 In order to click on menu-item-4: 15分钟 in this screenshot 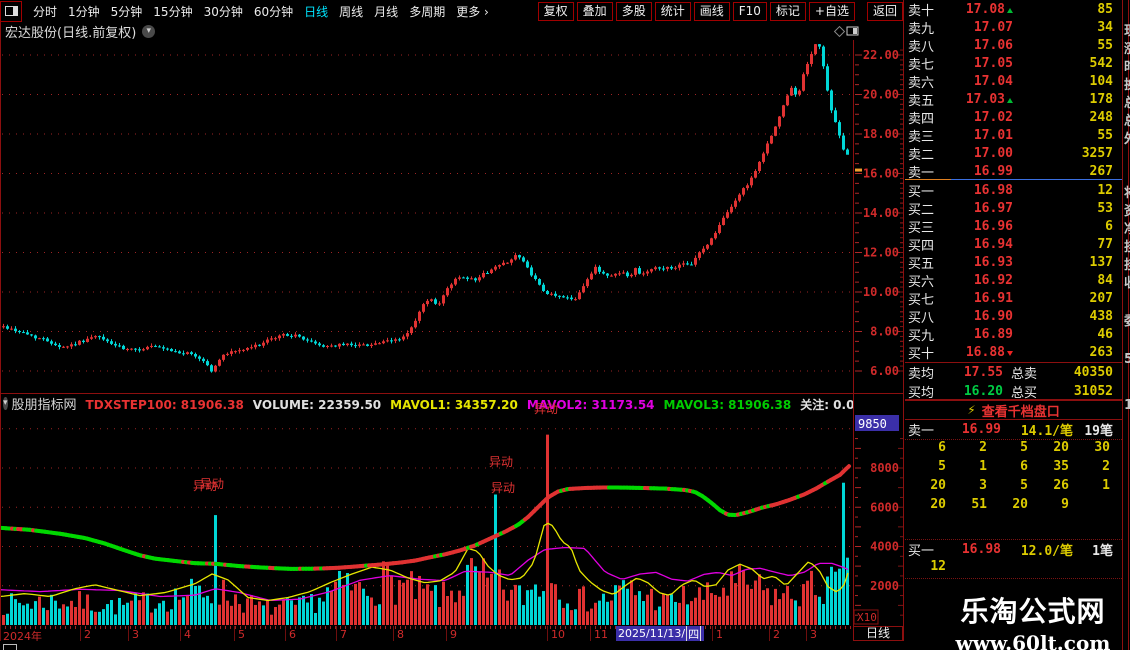, I will do `click(173, 11)`.